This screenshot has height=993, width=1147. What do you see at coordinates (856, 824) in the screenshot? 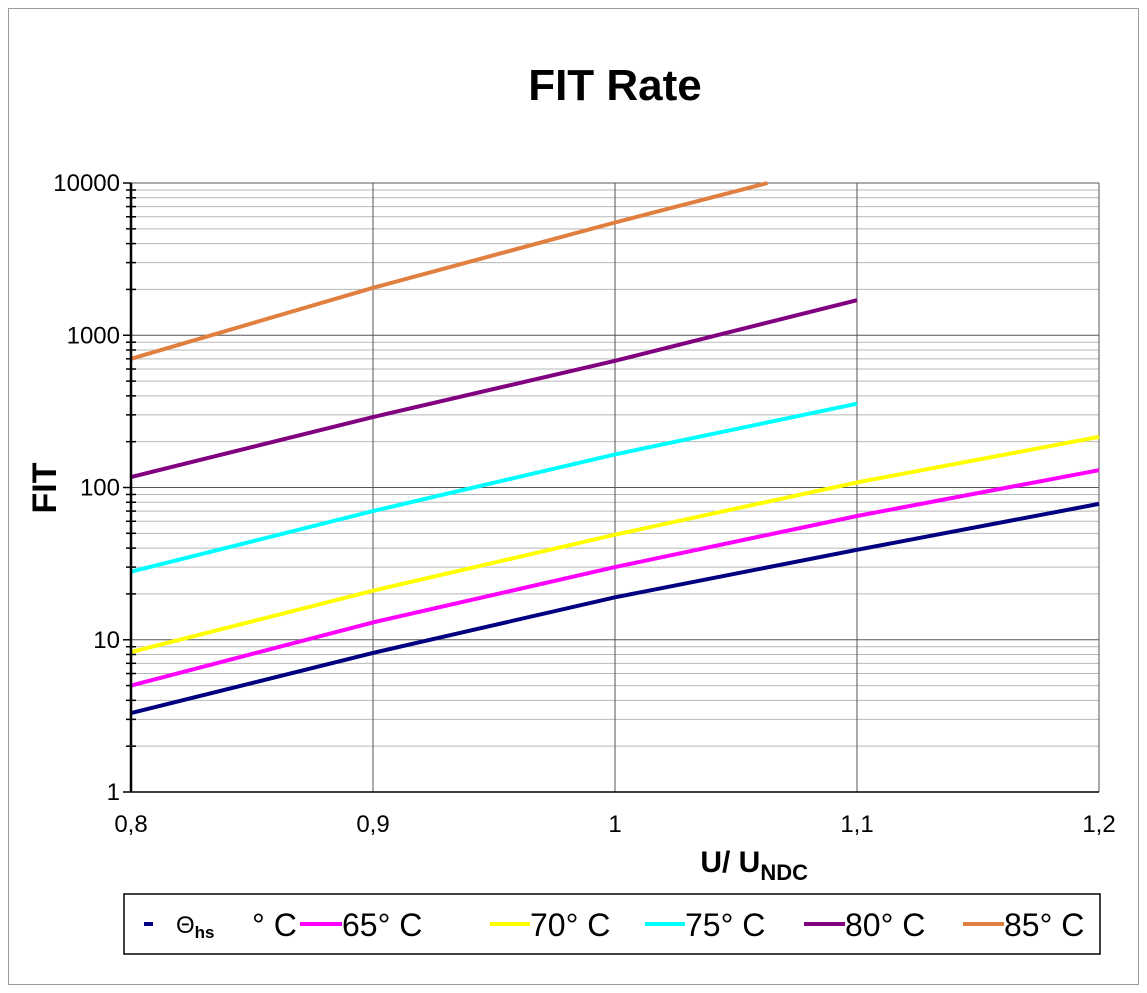
I see `x-tick-label: 1,1` at bounding box center [856, 824].